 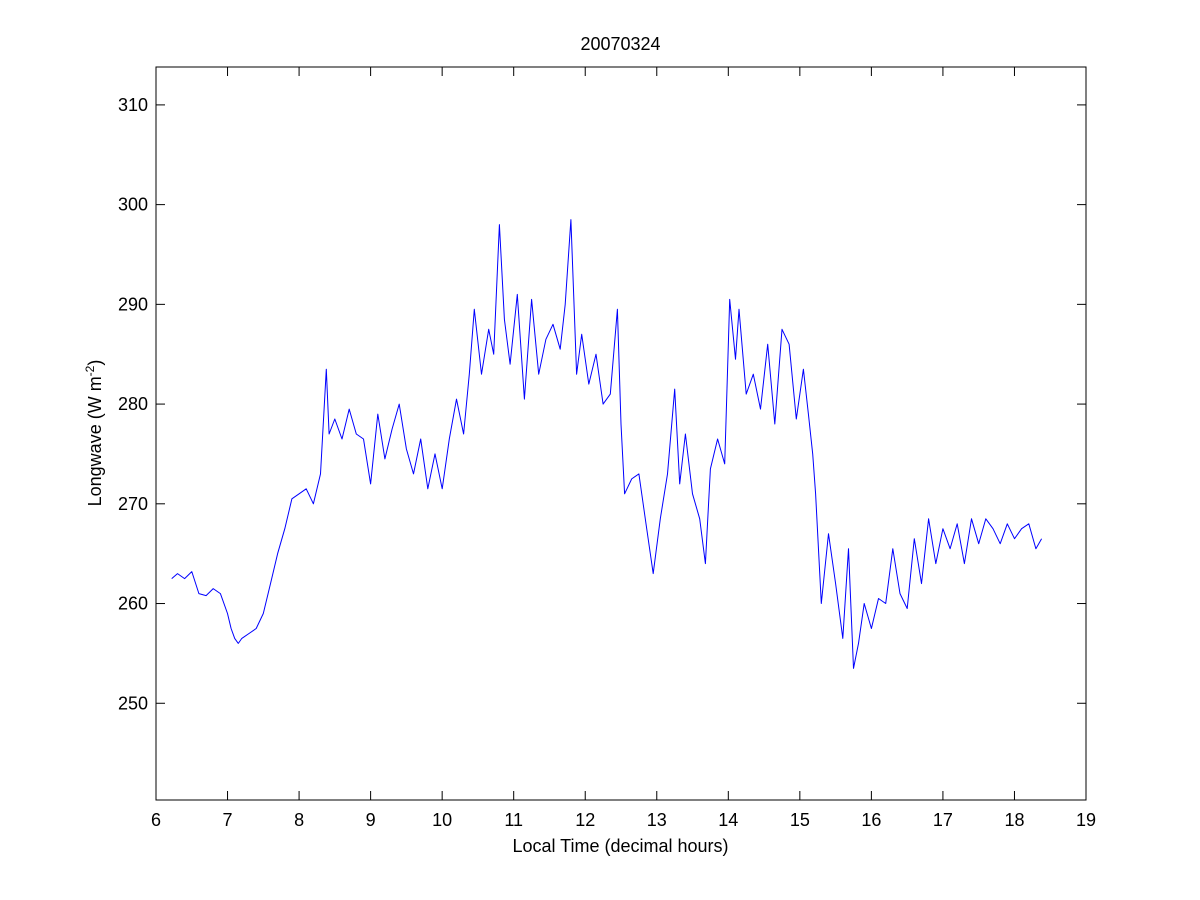 What do you see at coordinates (800, 820) in the screenshot?
I see `x-tick-label: 15` at bounding box center [800, 820].